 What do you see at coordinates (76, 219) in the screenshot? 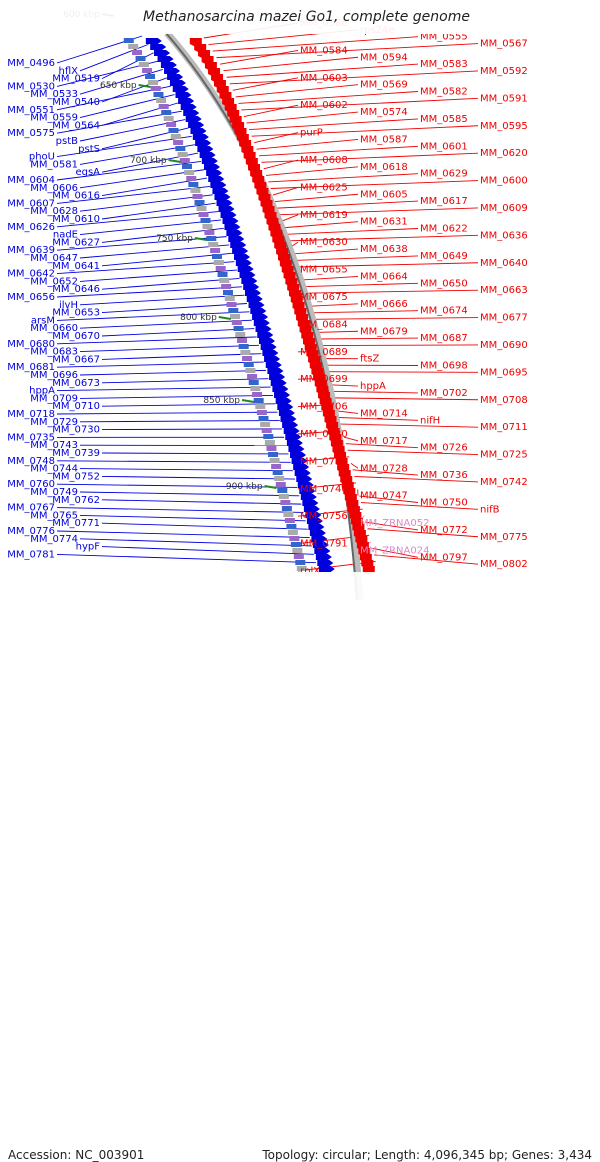
I see `left-gene-label: MM_0610` at bounding box center [76, 219].